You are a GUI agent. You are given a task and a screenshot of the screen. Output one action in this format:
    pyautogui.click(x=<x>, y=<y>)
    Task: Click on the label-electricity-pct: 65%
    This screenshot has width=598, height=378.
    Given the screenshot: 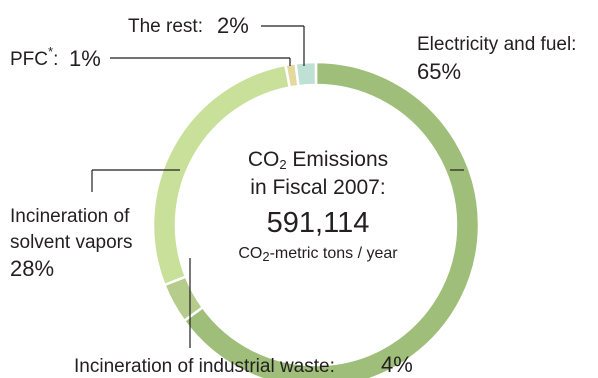 What is the action you would take?
    pyautogui.click(x=439, y=71)
    